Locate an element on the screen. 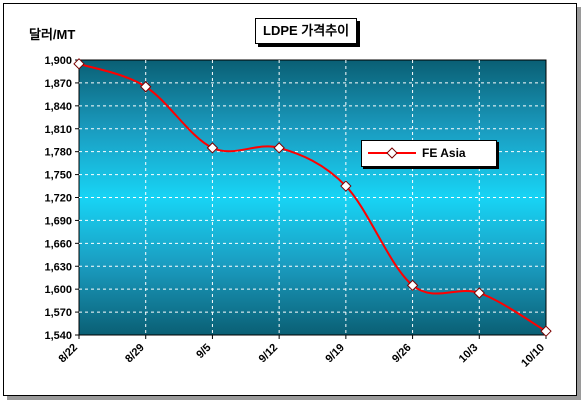  x-tick-label: 10/3 is located at coordinates (469, 354).